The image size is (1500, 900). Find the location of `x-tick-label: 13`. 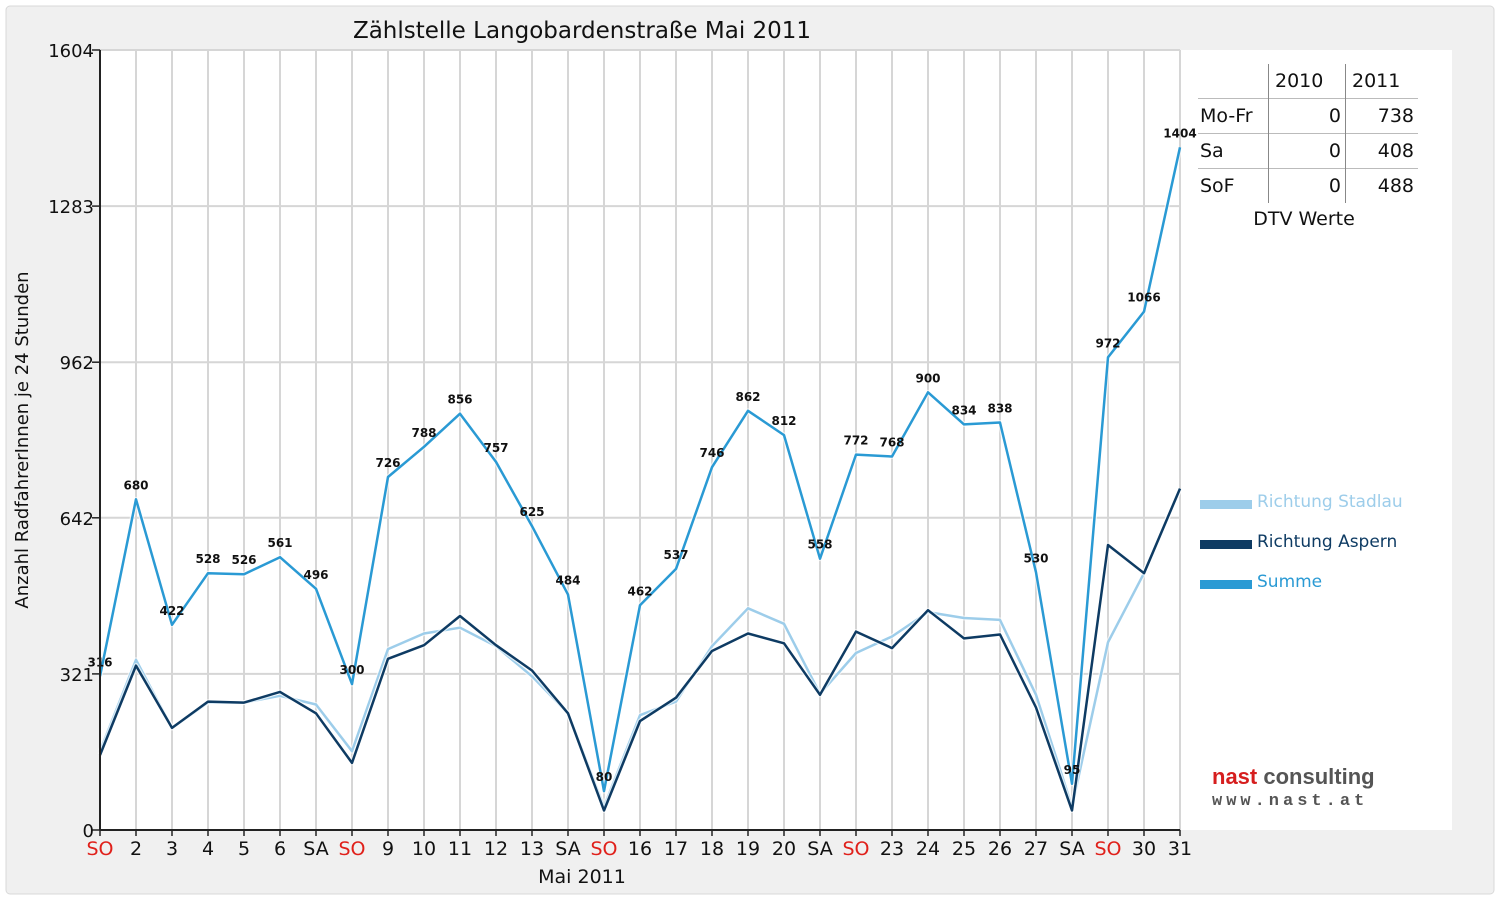

x-tick-label: 13 is located at coordinates (532, 849).